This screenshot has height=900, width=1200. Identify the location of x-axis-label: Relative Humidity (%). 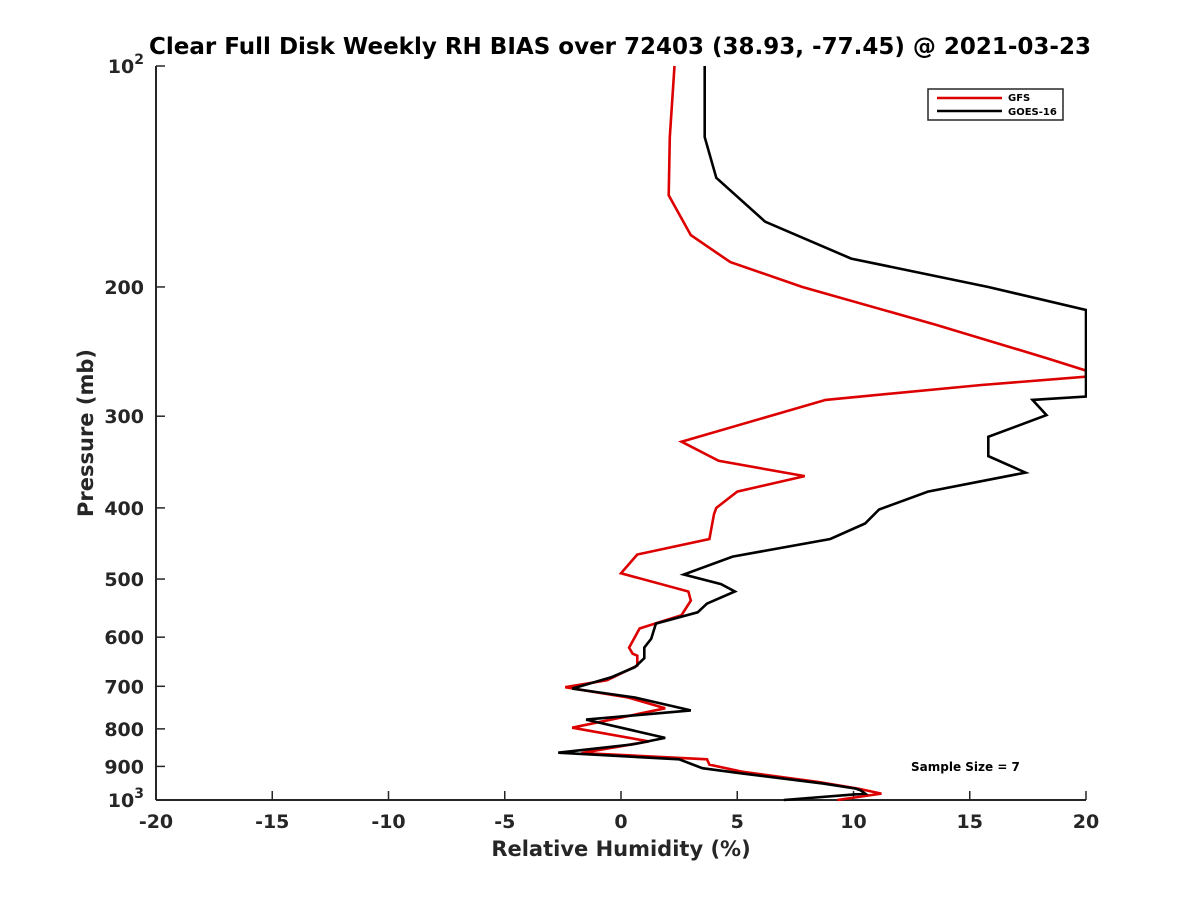
(620, 849).